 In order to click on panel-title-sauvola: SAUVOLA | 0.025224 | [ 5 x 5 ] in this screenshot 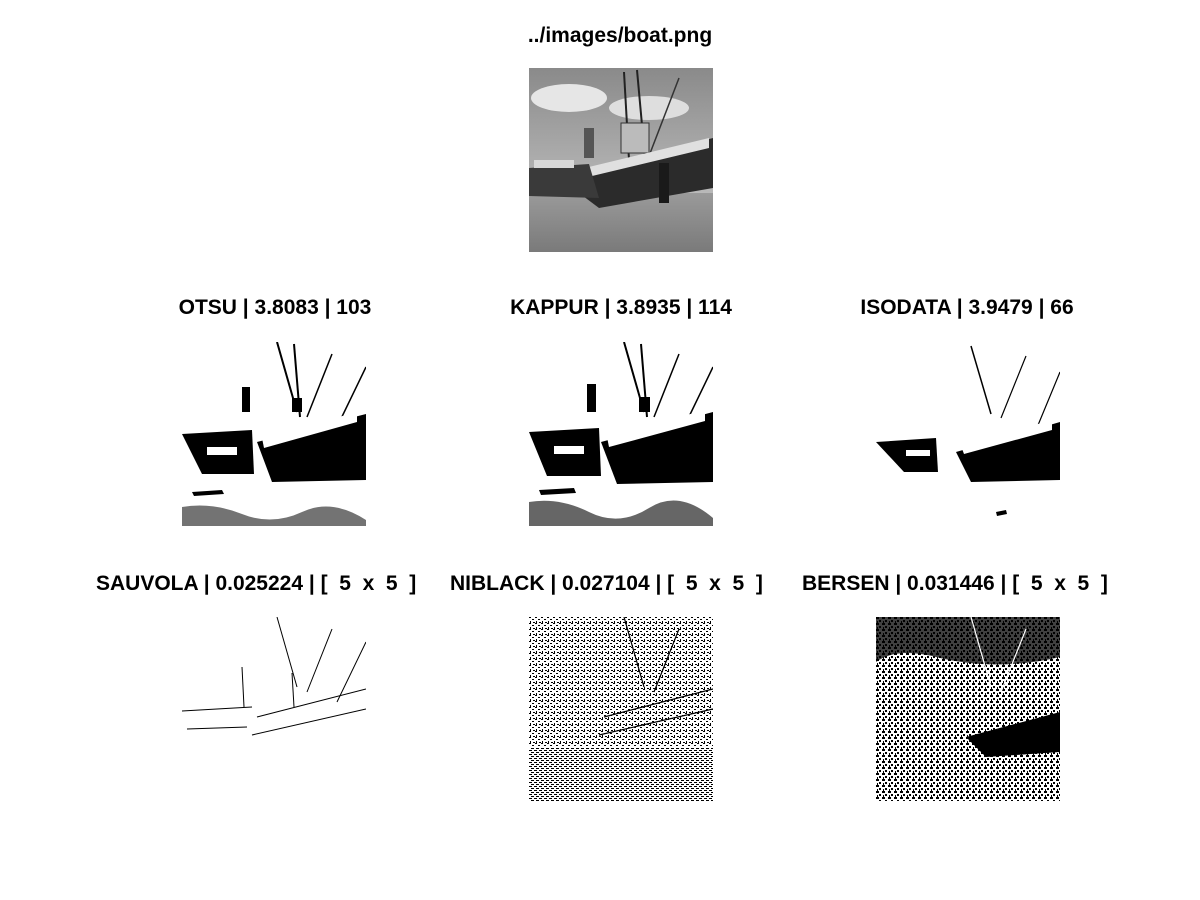, I will do `click(256, 583)`.